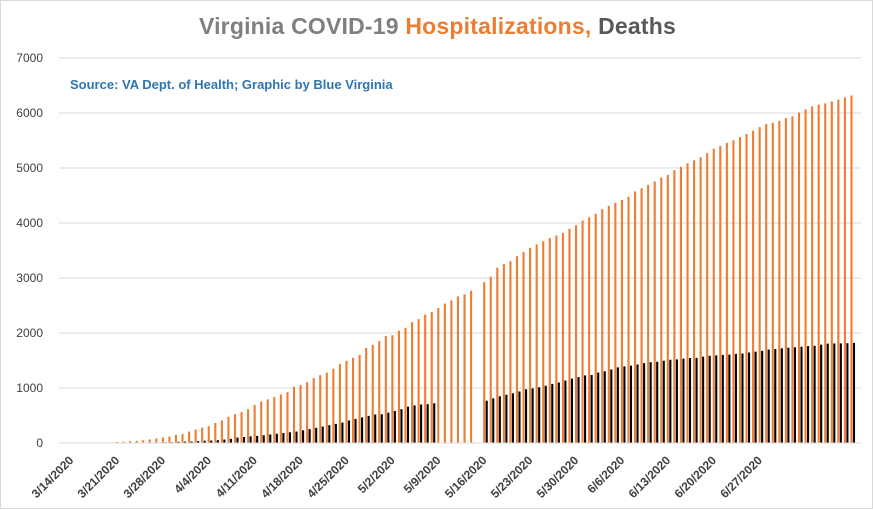 The image size is (873, 510). I want to click on y-tick-label: 6000, so click(29, 113).